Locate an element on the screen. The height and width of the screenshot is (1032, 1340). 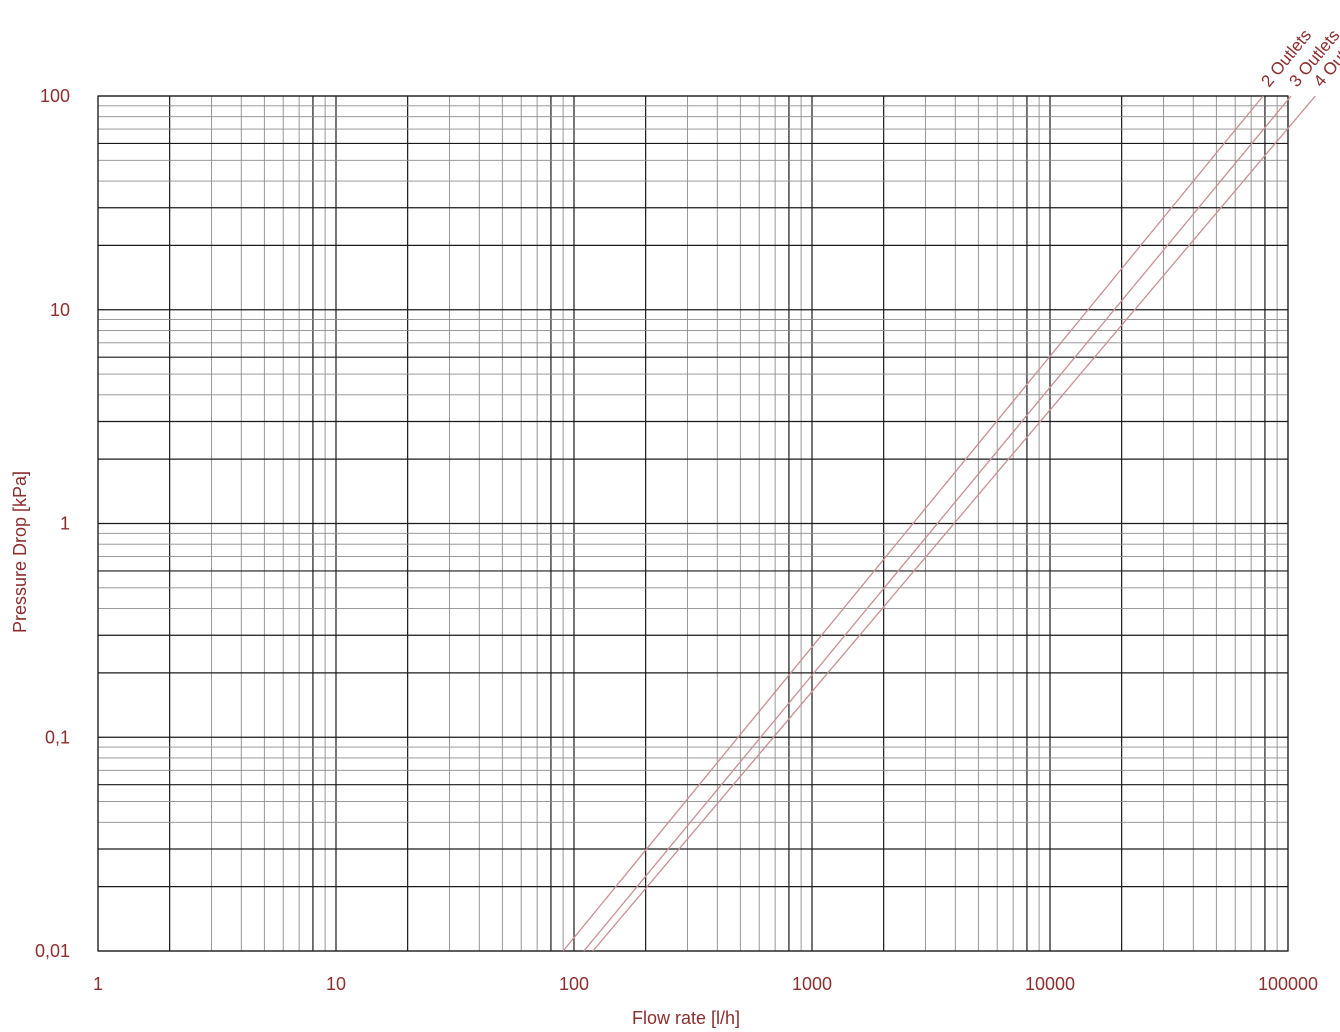
x-tick-label: 1000 is located at coordinates (812, 984).